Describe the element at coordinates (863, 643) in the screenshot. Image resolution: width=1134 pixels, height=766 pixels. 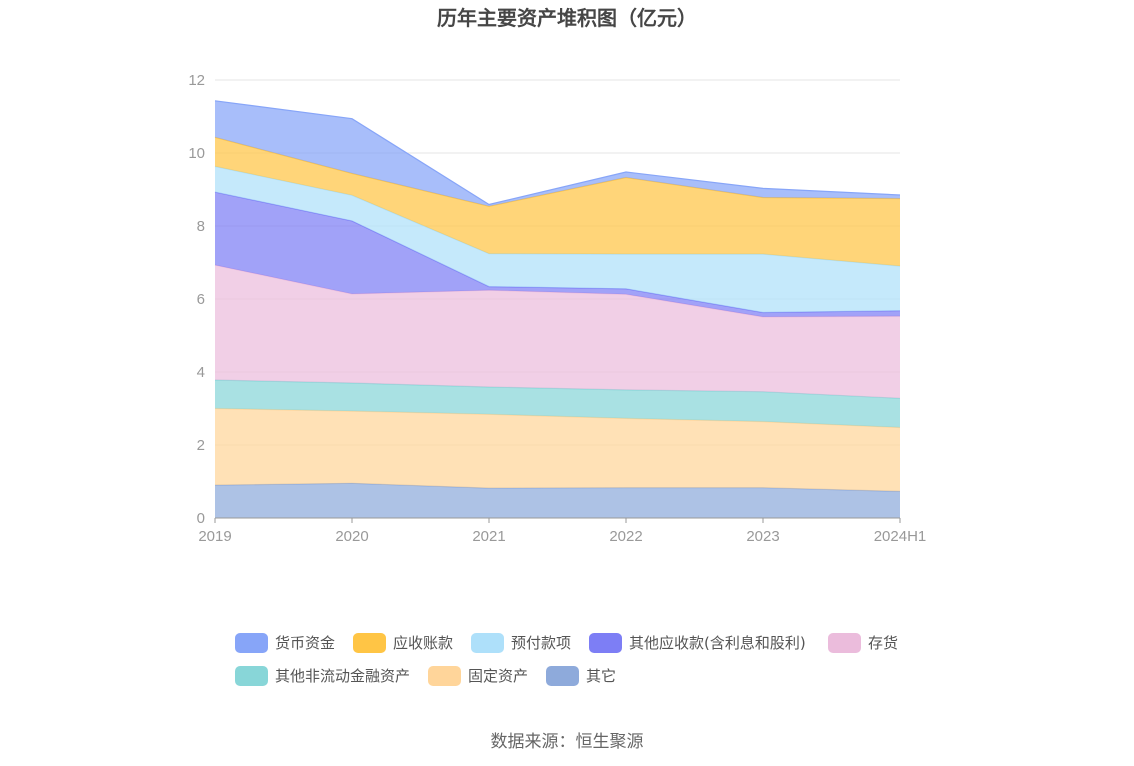
I see `legend-item: 存货` at that location.